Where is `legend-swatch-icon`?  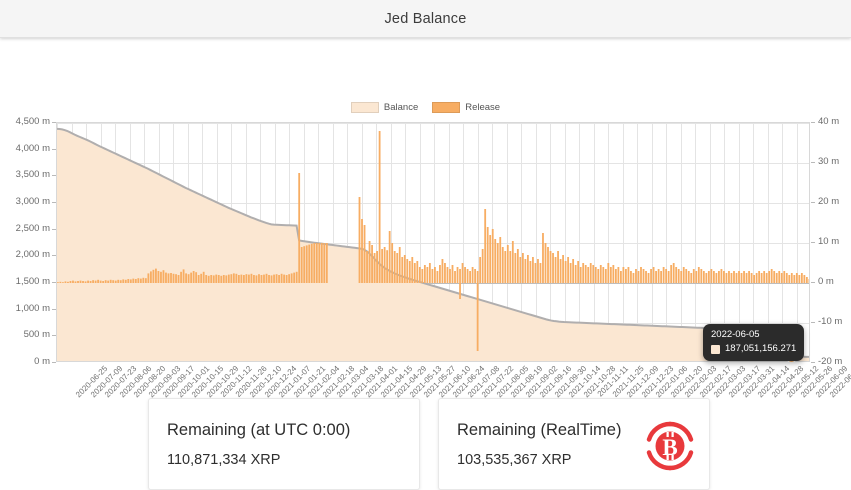 legend-swatch-icon is located at coordinates (446, 107).